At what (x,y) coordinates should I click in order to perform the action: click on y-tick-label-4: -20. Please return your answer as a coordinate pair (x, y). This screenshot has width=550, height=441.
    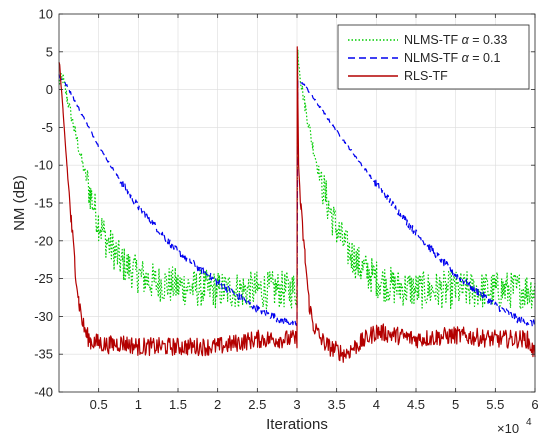
    Looking at the image, I should click on (43, 240).